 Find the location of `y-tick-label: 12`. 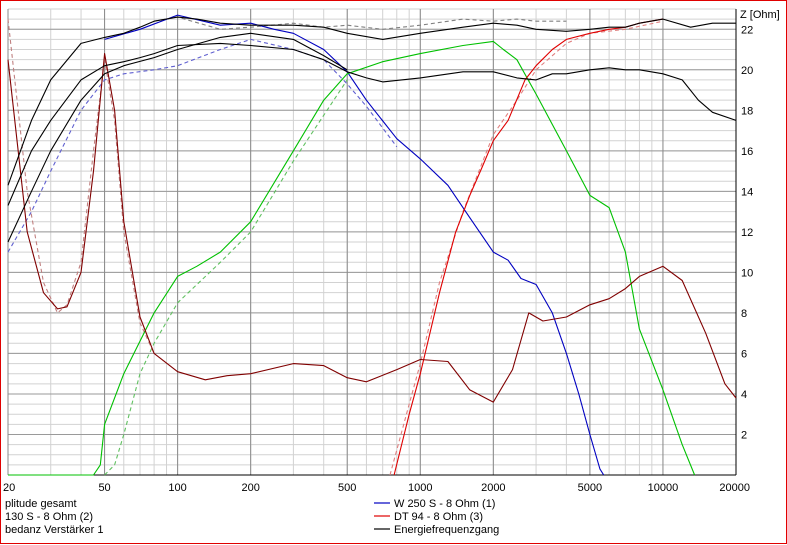

y-tick-label: 12 is located at coordinates (747, 233).